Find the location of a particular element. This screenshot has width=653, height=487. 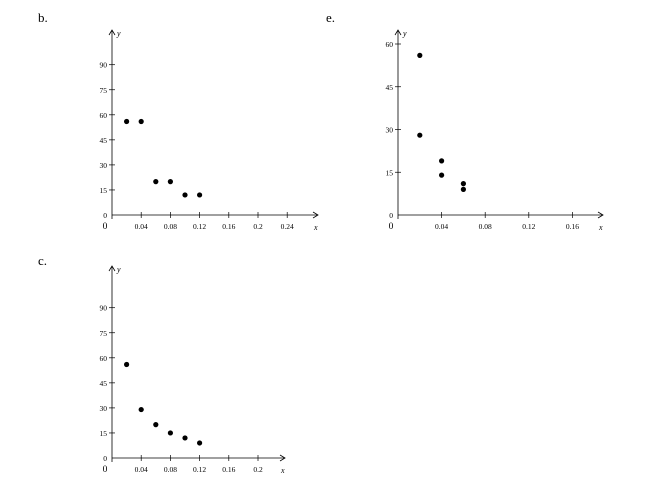

panel-label-b: b. is located at coordinates (43, 17).